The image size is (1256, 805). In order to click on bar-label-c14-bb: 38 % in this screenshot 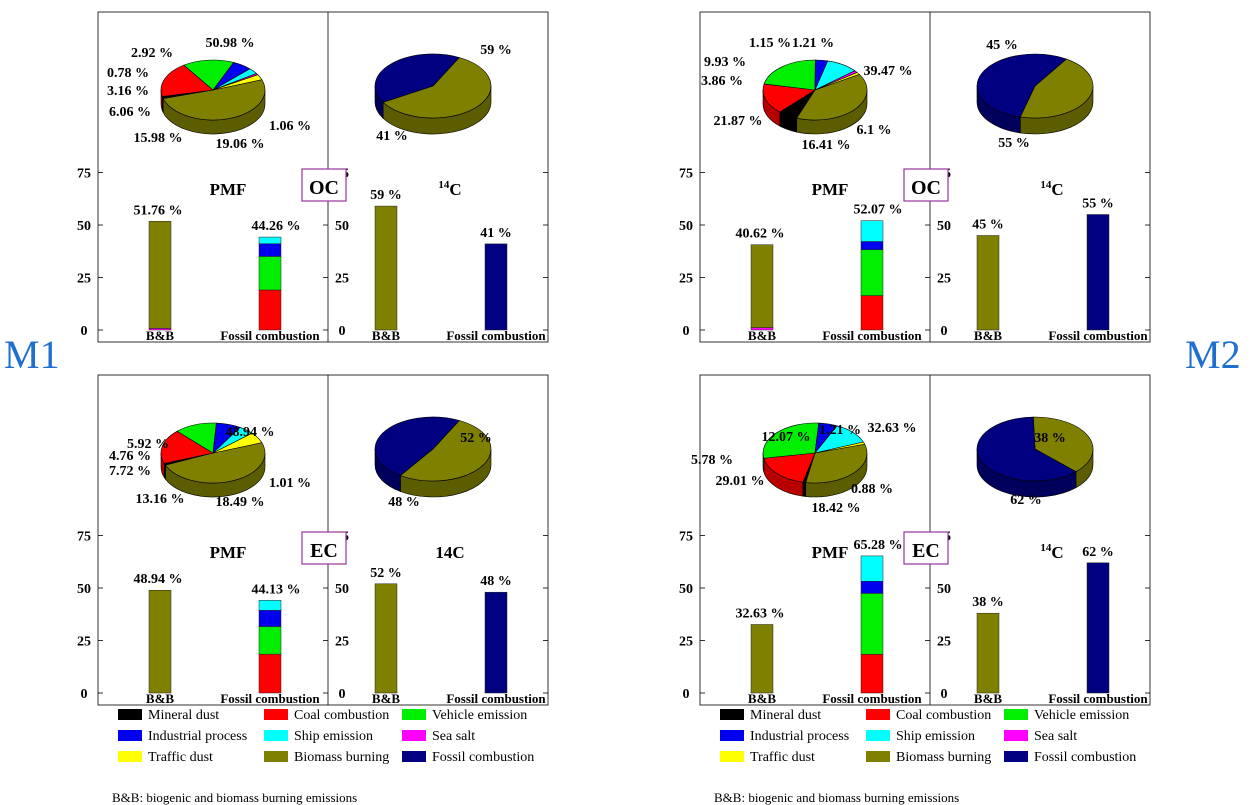, I will do `click(988, 602)`.